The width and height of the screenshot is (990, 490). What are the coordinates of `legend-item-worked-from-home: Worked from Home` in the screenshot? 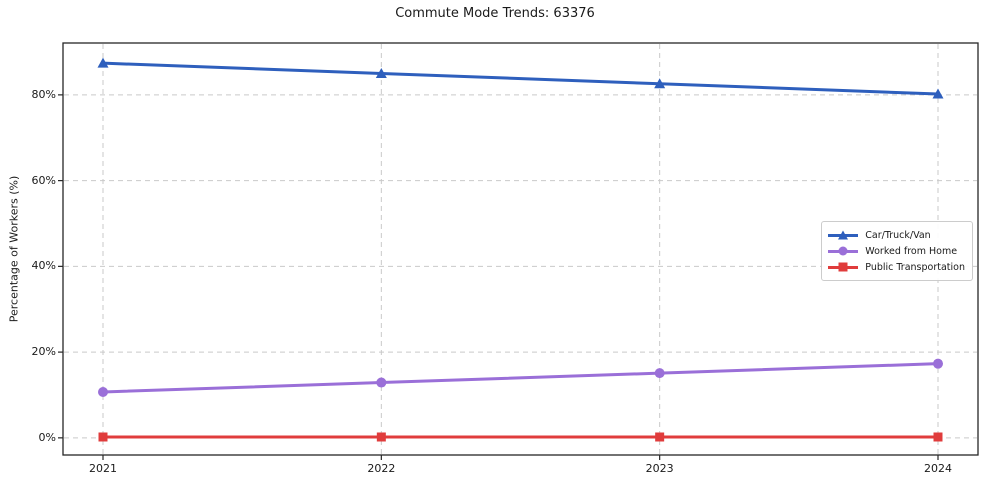 It's located at (896, 251).